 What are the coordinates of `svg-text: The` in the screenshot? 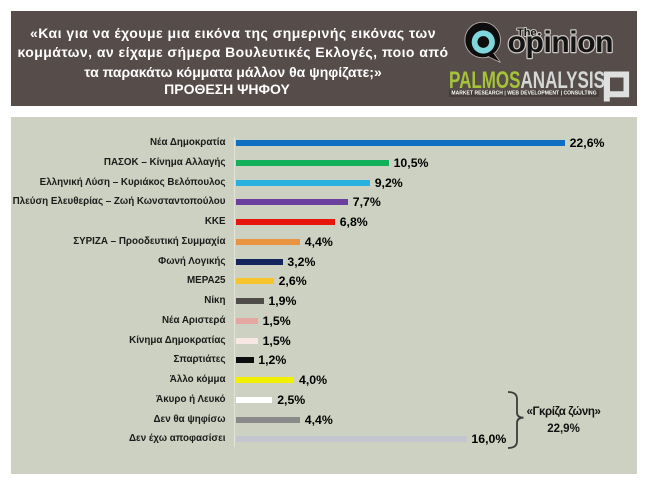 It's located at (527, 33).